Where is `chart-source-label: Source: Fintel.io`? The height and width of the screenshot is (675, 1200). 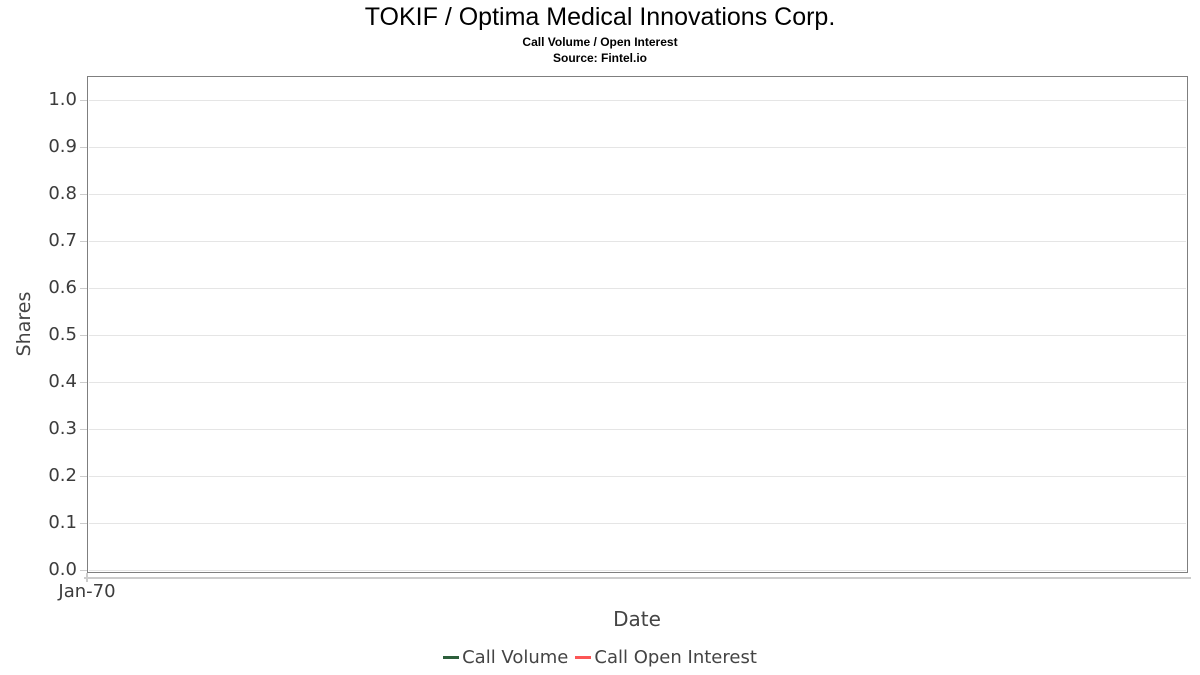
chart-source-label: Source: Fintel.io is located at coordinates (599, 58).